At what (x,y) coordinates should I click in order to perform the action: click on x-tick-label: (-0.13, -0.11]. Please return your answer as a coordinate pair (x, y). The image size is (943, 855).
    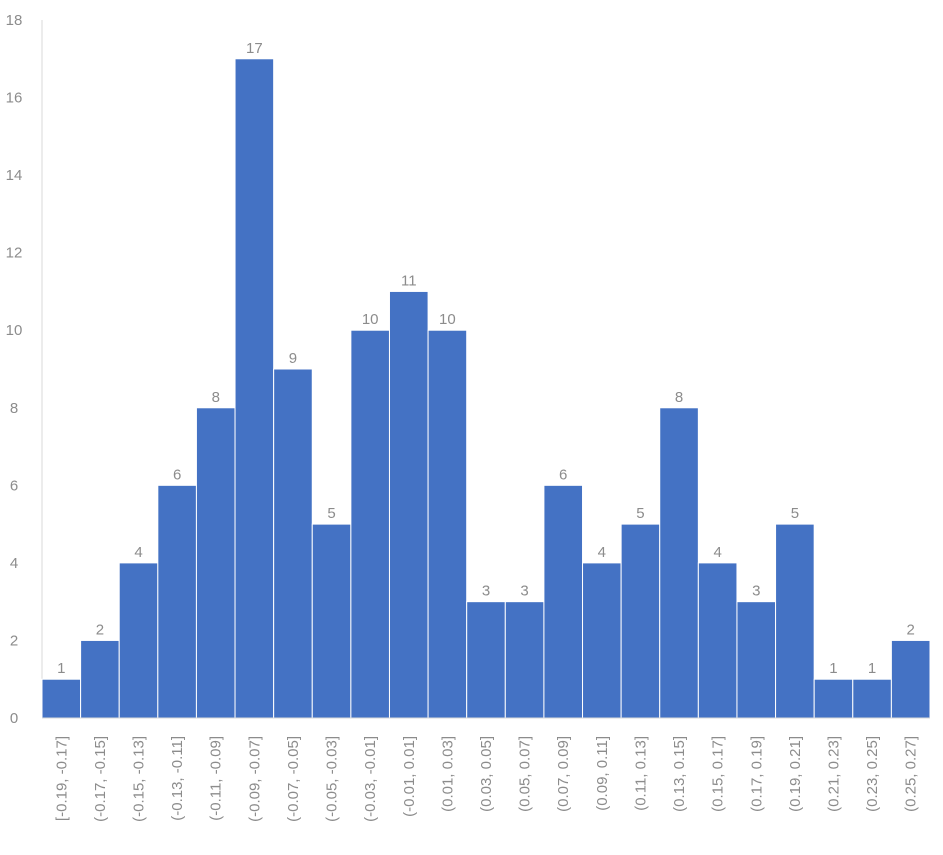
    Looking at the image, I should click on (177, 778).